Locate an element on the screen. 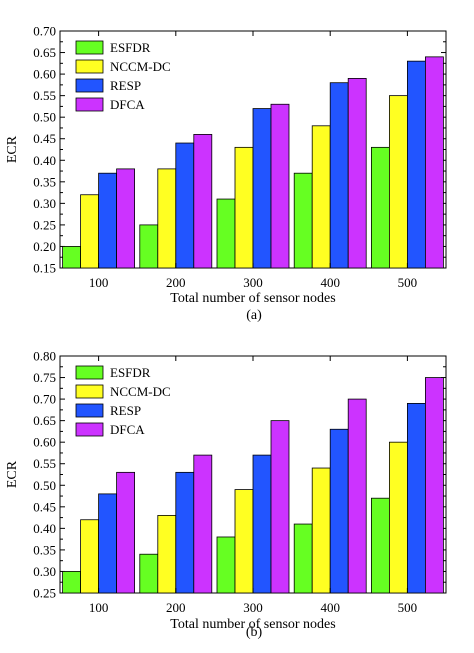 The width and height of the screenshot is (474, 653). y-tick-label: 0.75 is located at coordinates (44, 377).